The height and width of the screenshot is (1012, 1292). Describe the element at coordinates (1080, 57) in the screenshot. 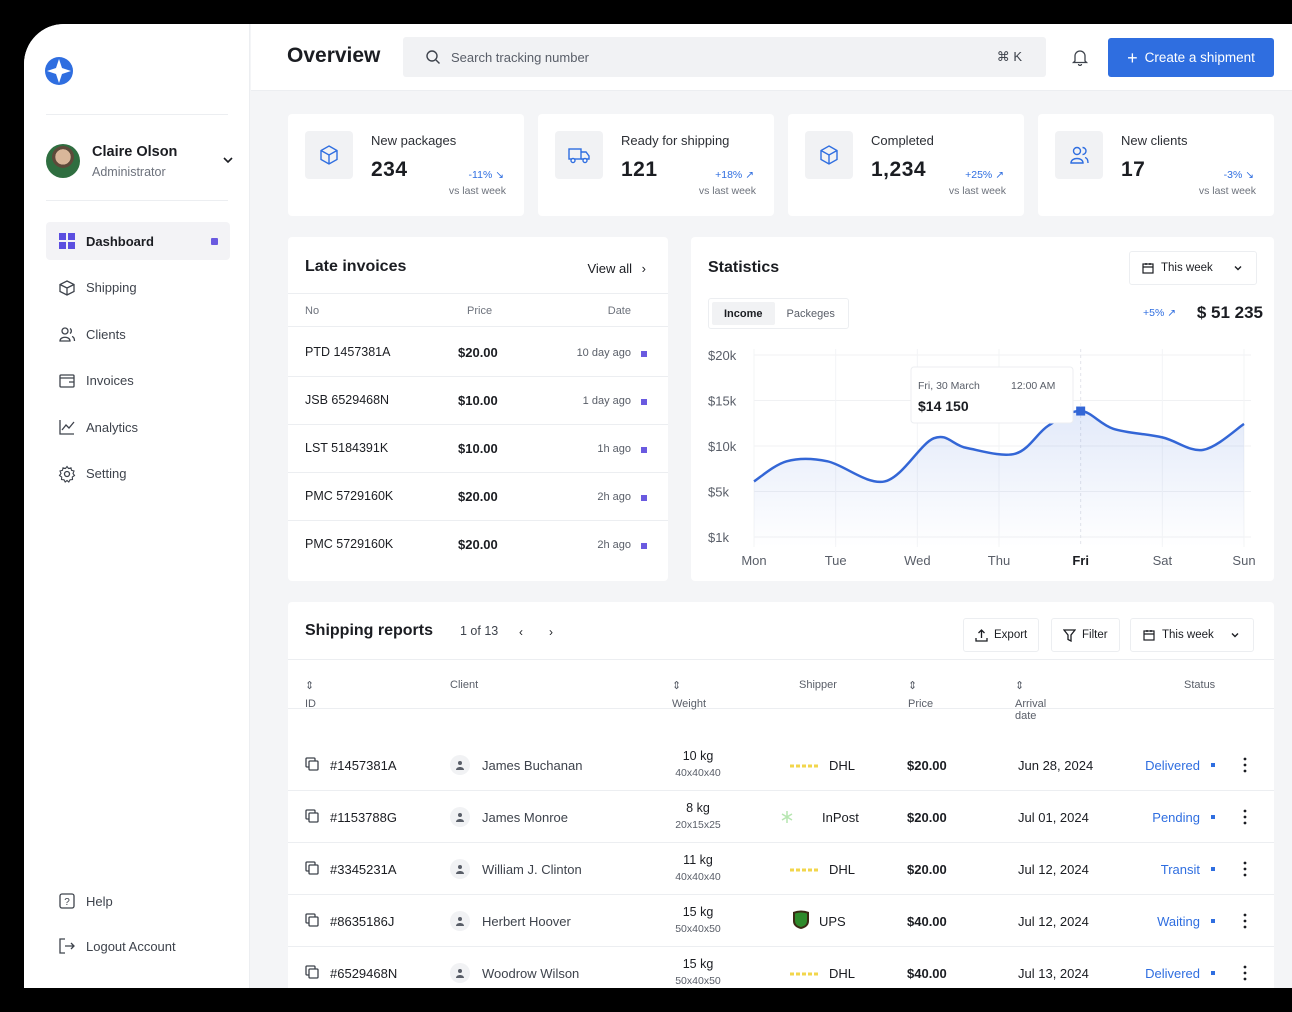

I see `bell-icon` at that location.